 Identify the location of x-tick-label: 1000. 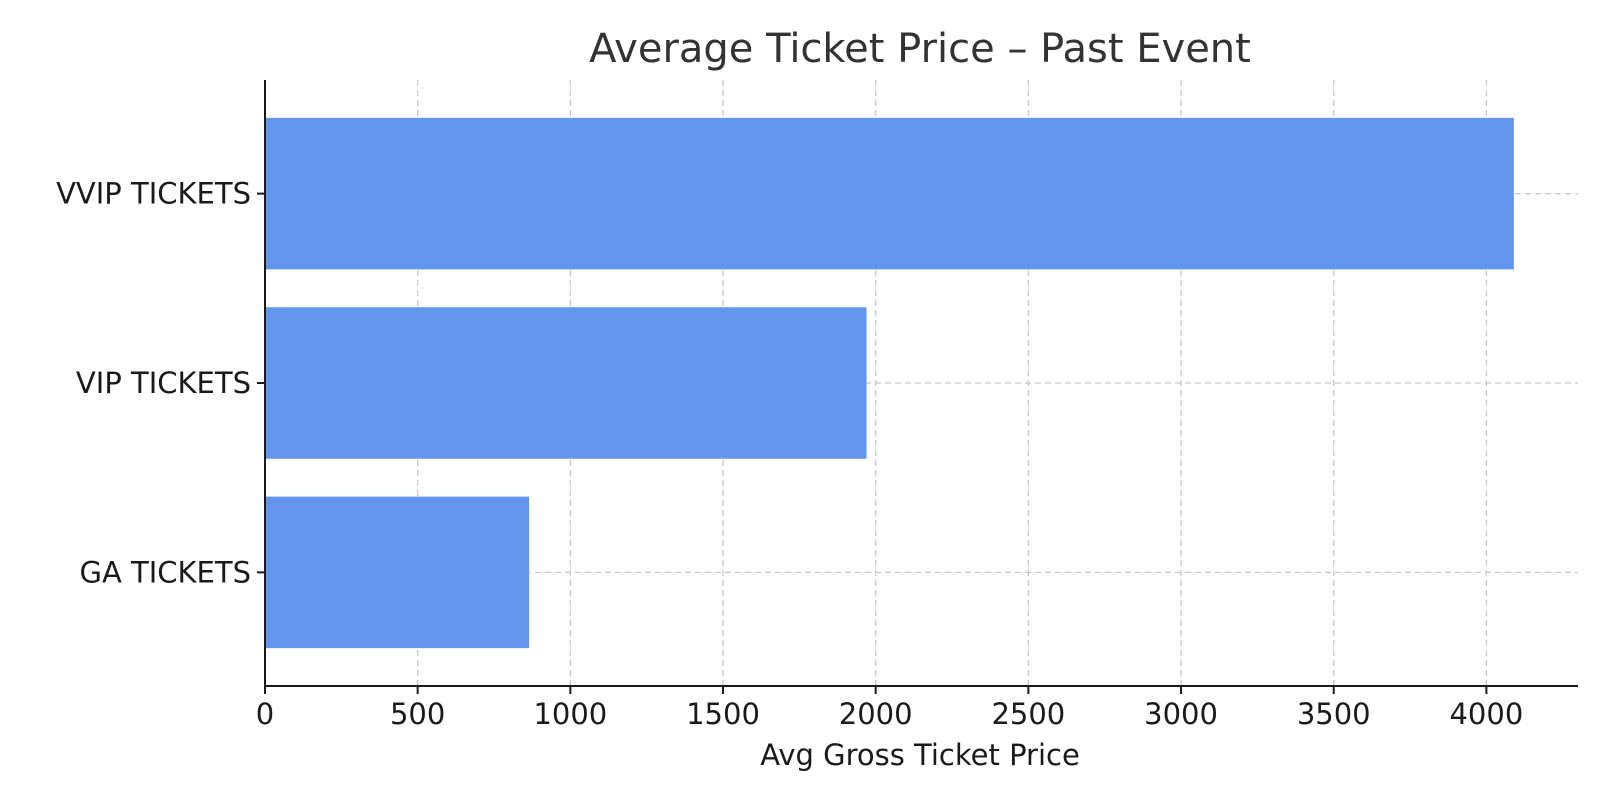
(570, 714).